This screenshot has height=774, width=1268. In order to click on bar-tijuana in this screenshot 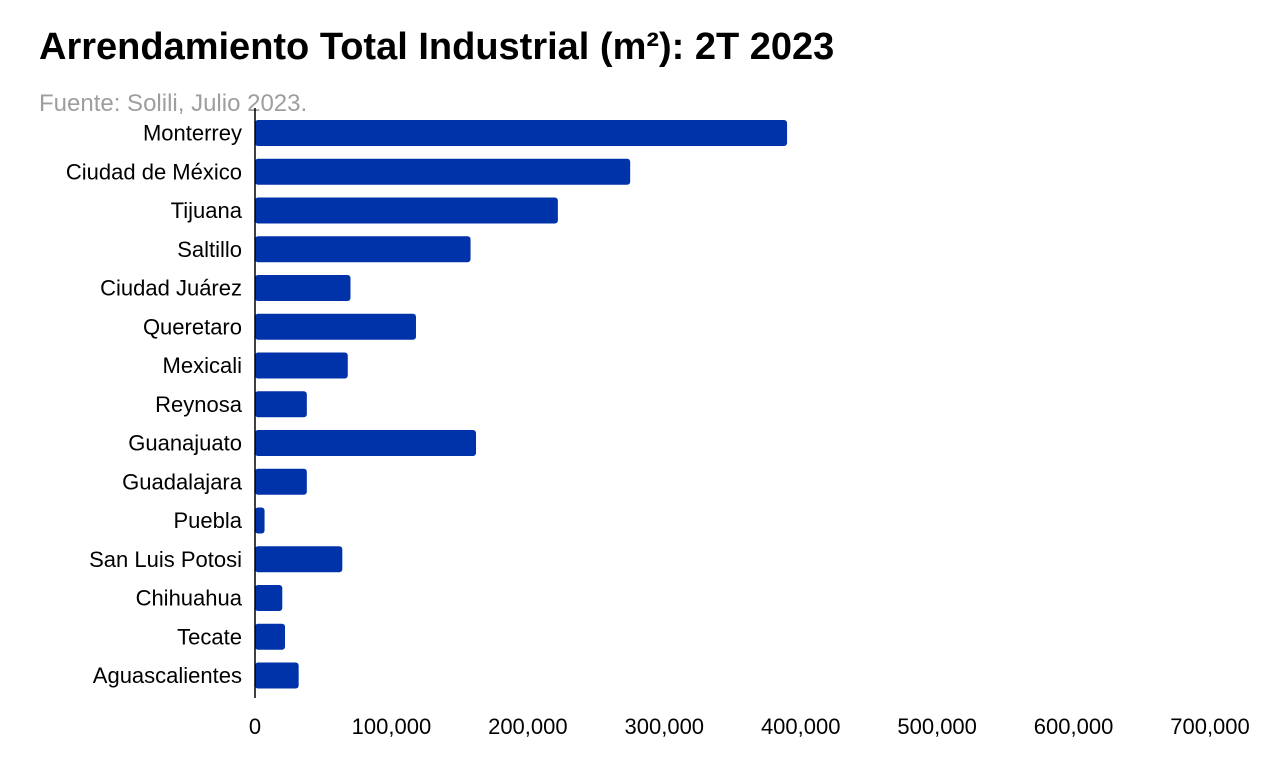, I will do `click(406, 210)`.